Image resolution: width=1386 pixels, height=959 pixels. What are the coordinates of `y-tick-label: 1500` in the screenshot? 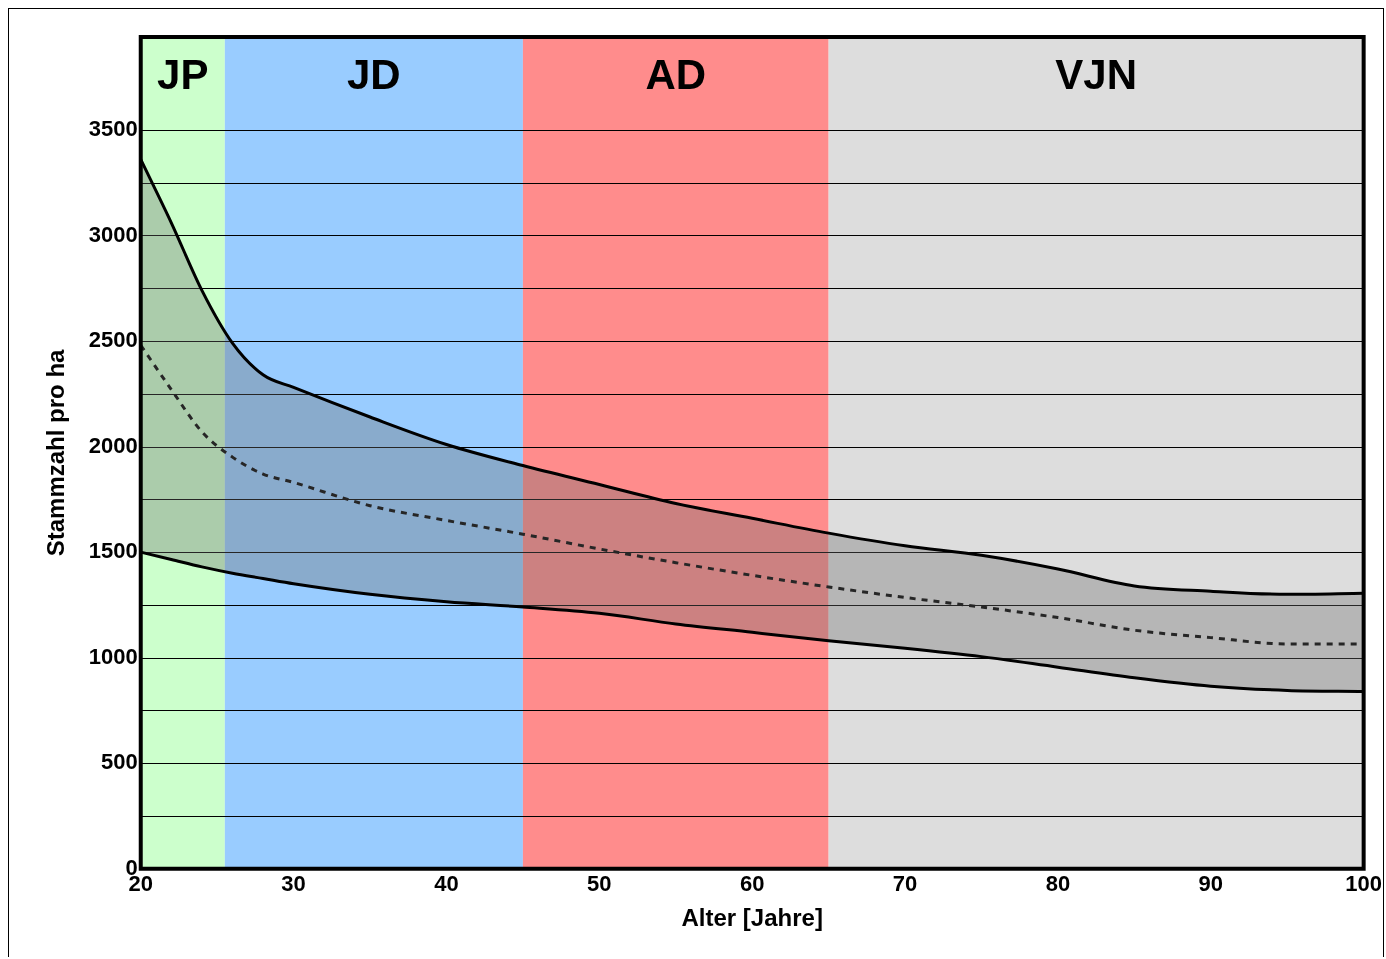 It's located at (113, 551).